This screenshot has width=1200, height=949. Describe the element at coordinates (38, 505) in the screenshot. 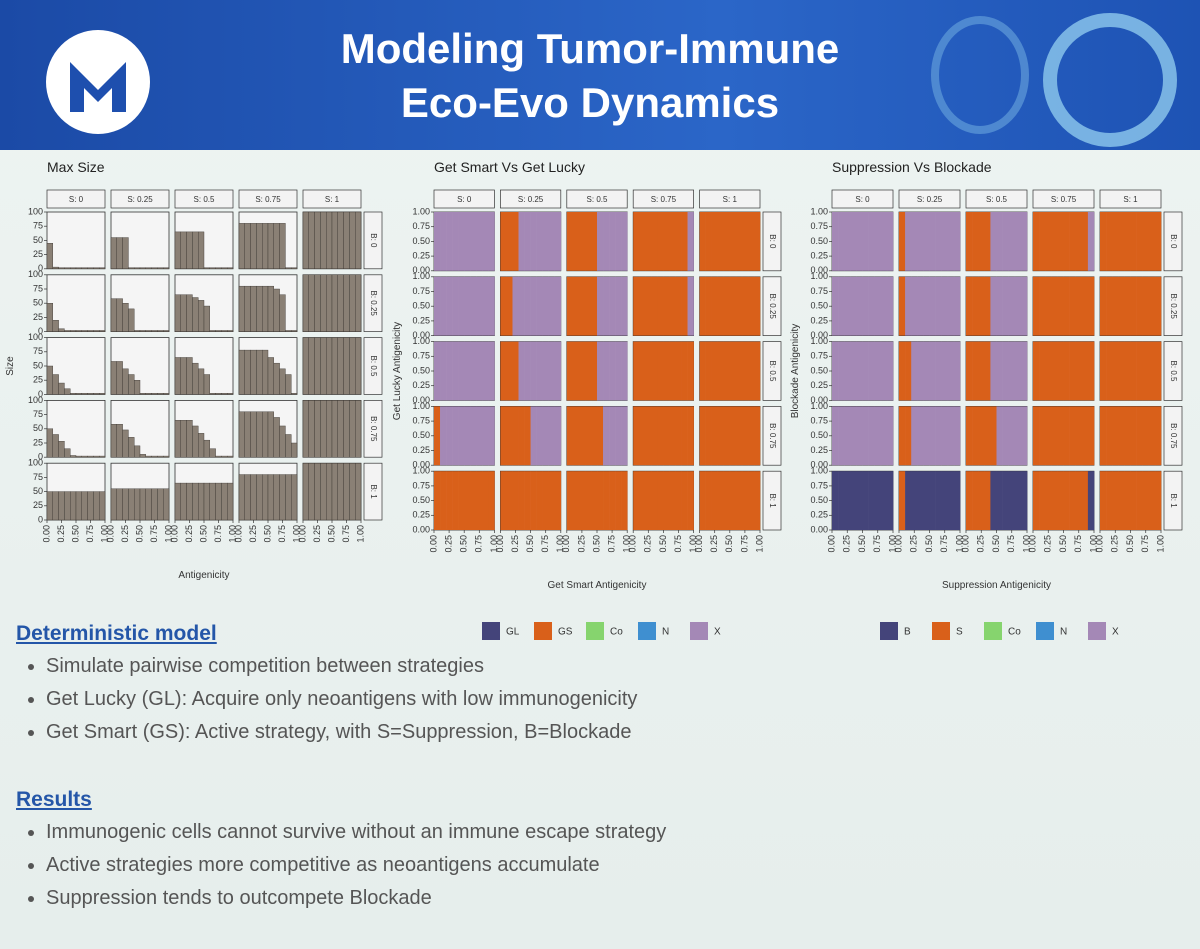

I see `y-tick-label: 25` at that location.